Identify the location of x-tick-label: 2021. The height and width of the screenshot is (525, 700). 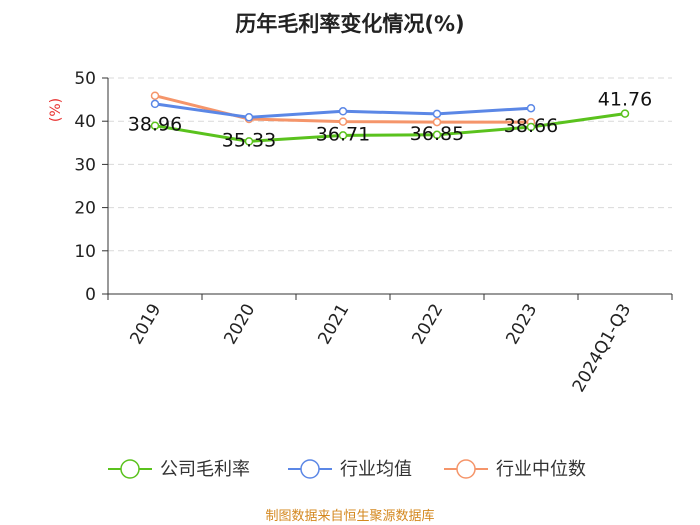
(333, 324).